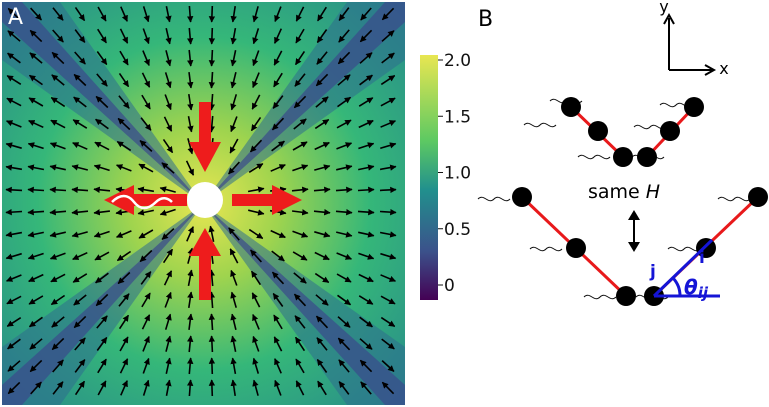 Image resolution: width=769 pixels, height=407 pixels. What do you see at coordinates (205, 137) in the screenshot?
I see `force-arrow-top-icon` at bounding box center [205, 137].